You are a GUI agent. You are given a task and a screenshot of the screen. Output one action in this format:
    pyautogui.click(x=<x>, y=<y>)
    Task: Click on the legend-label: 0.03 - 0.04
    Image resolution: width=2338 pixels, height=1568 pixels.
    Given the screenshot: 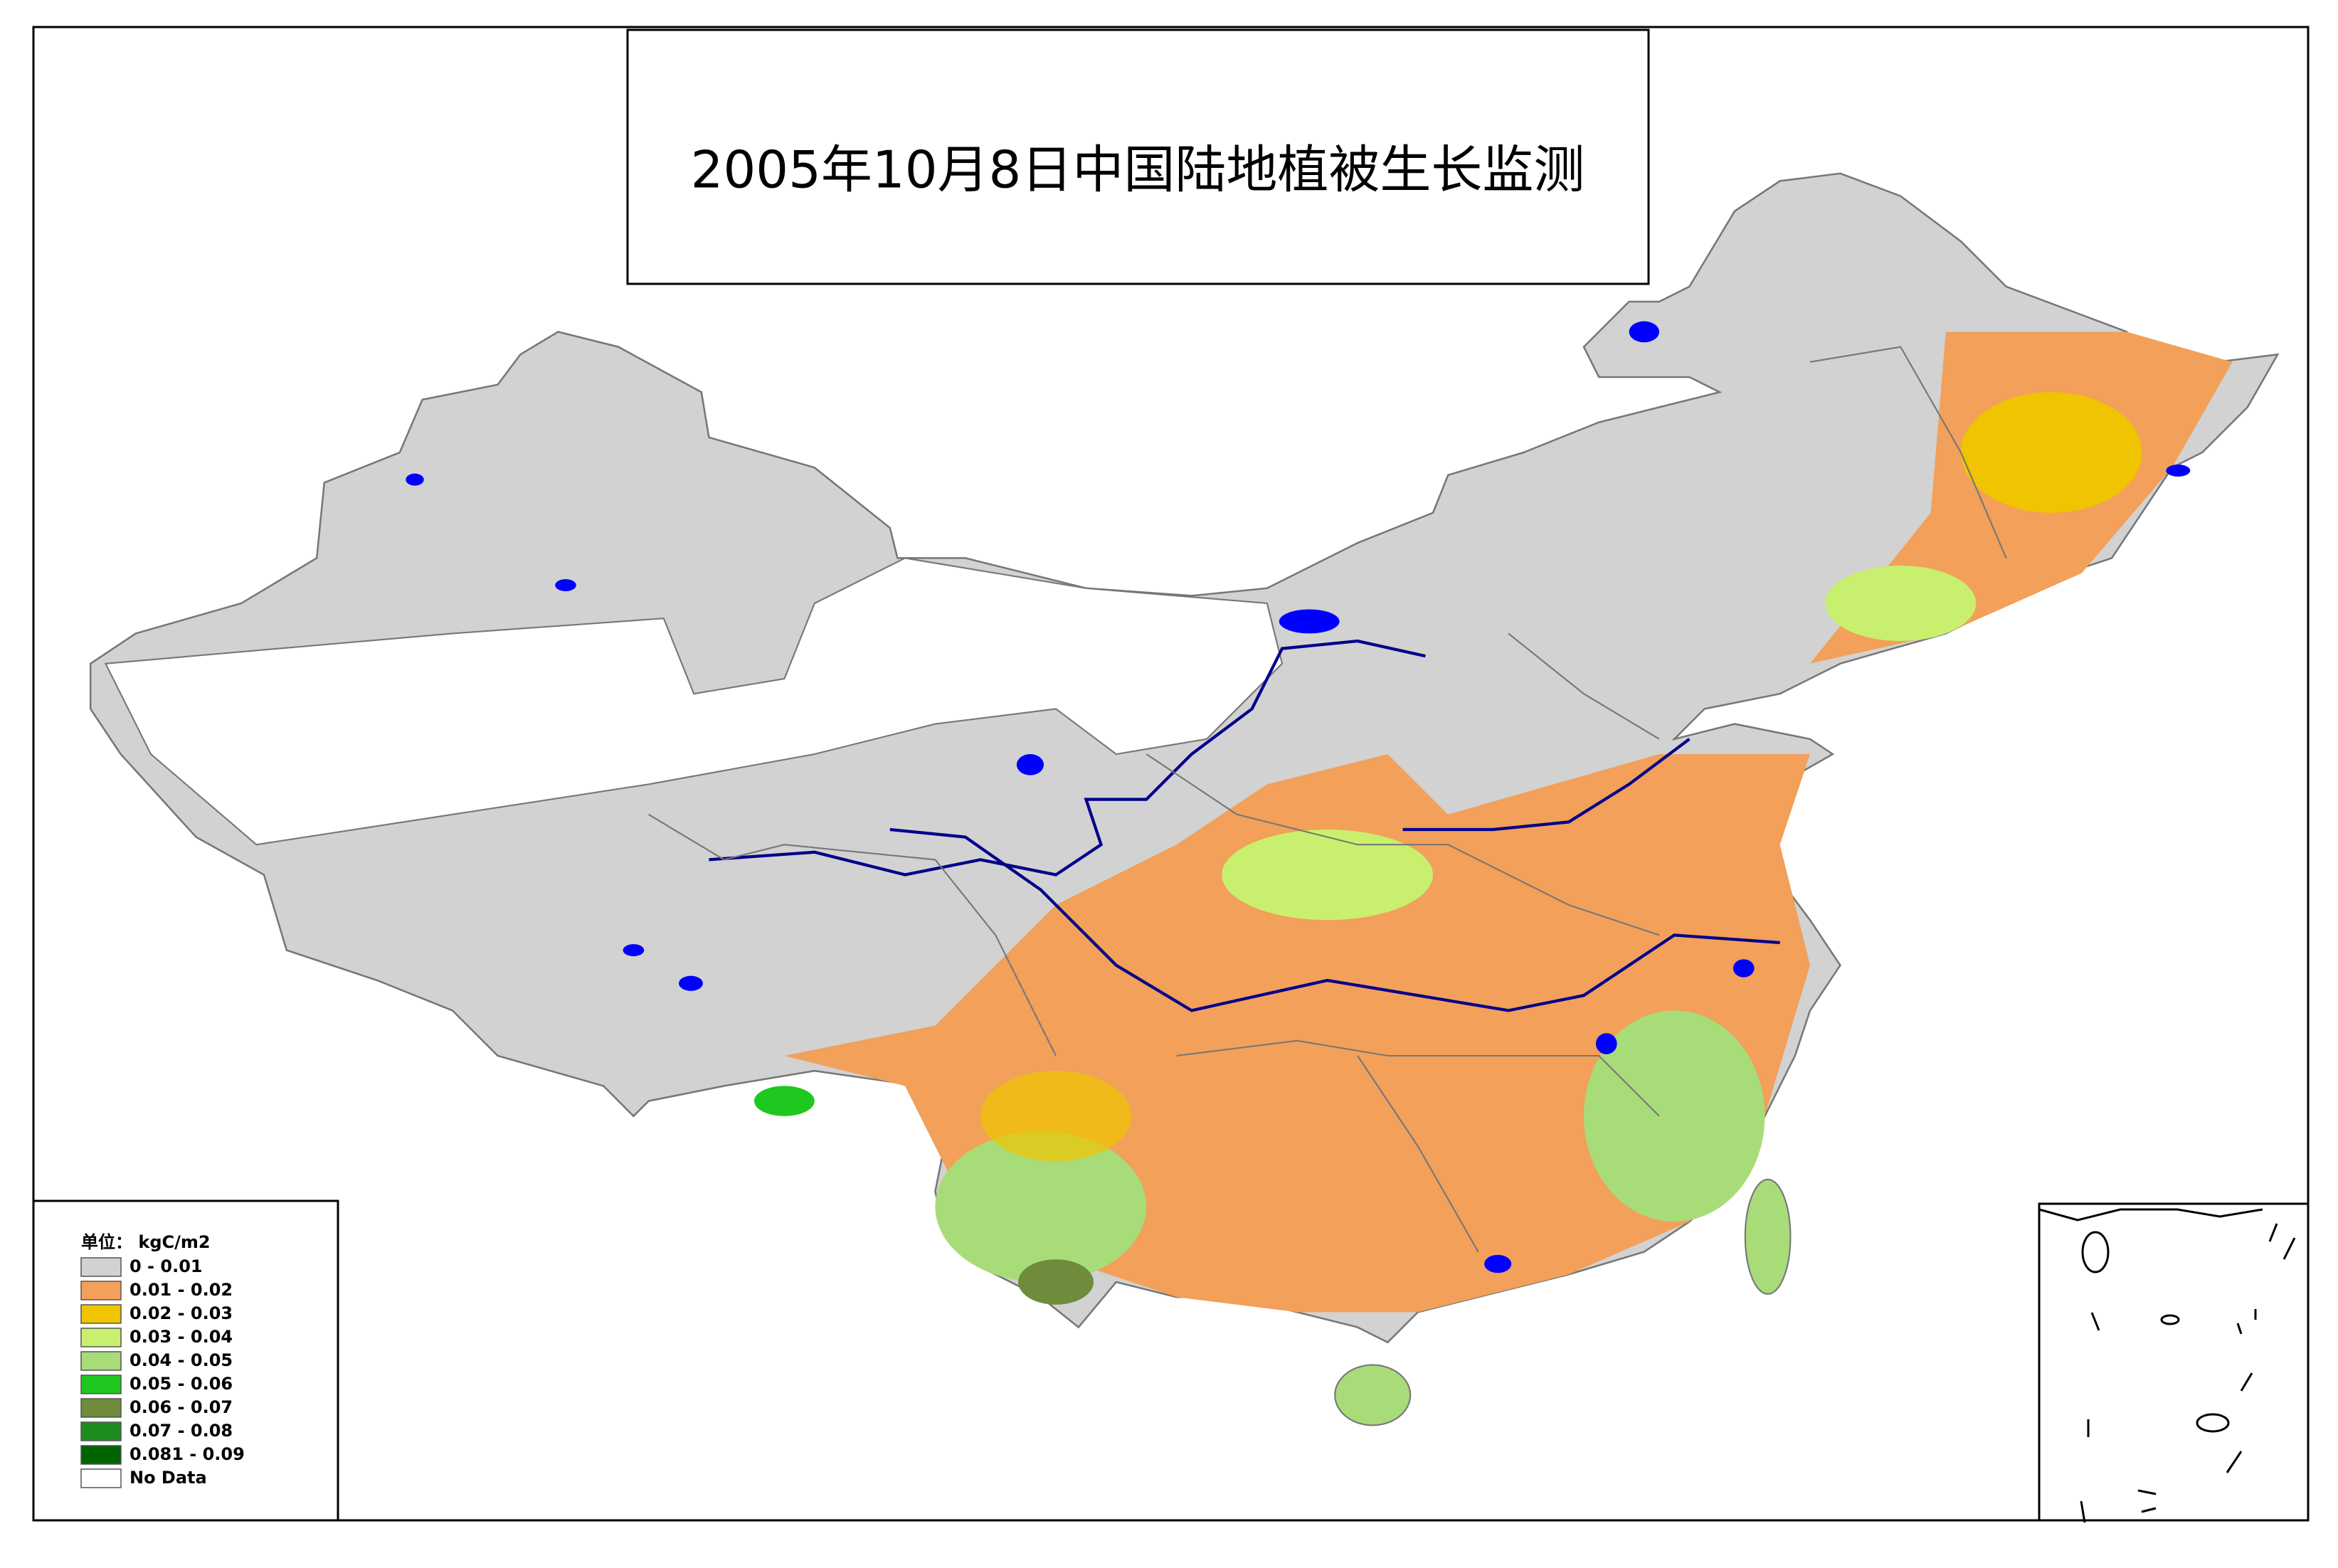 What is the action you would take?
    pyautogui.click(x=181, y=1337)
    